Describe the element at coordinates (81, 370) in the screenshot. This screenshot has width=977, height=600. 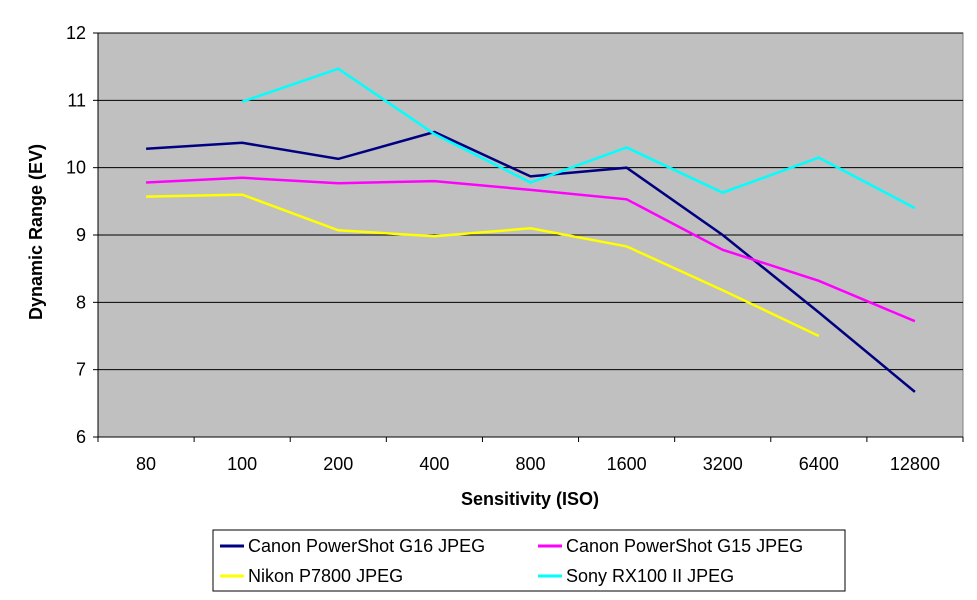
I see `y-tick-label-7: 7` at that location.